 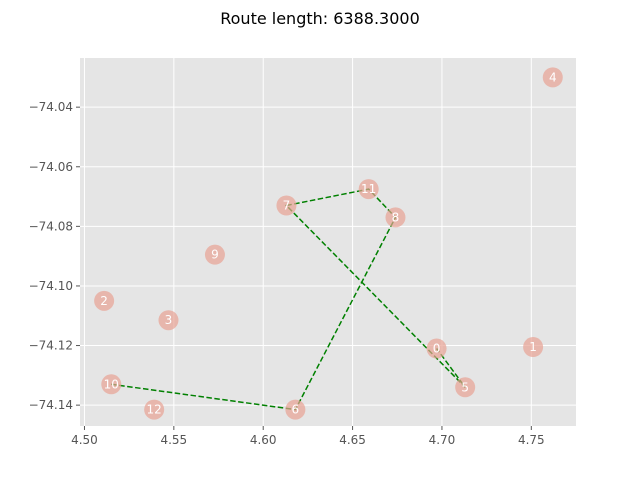 I want to click on y-tick-label: −74.06, so click(x=51, y=167).